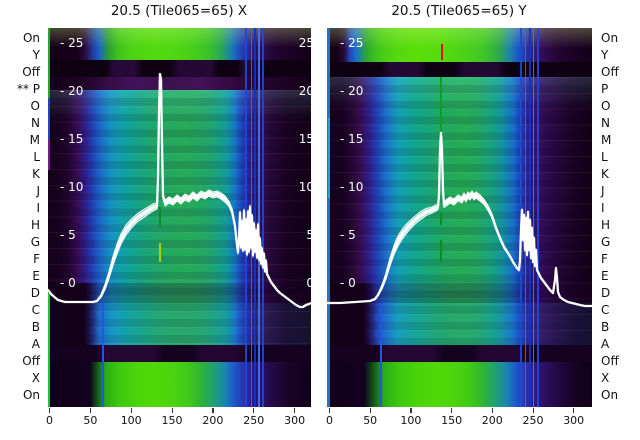  I want to click on x-tick-label: 50, so click(90, 420).